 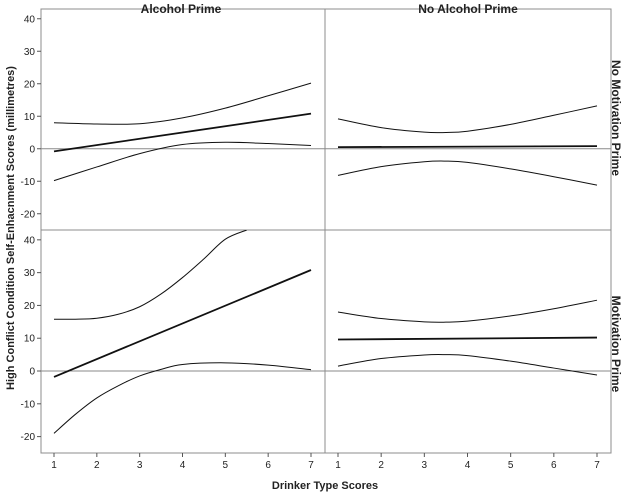 I want to click on series-lower-r1-c1, so click(x=467, y=364).